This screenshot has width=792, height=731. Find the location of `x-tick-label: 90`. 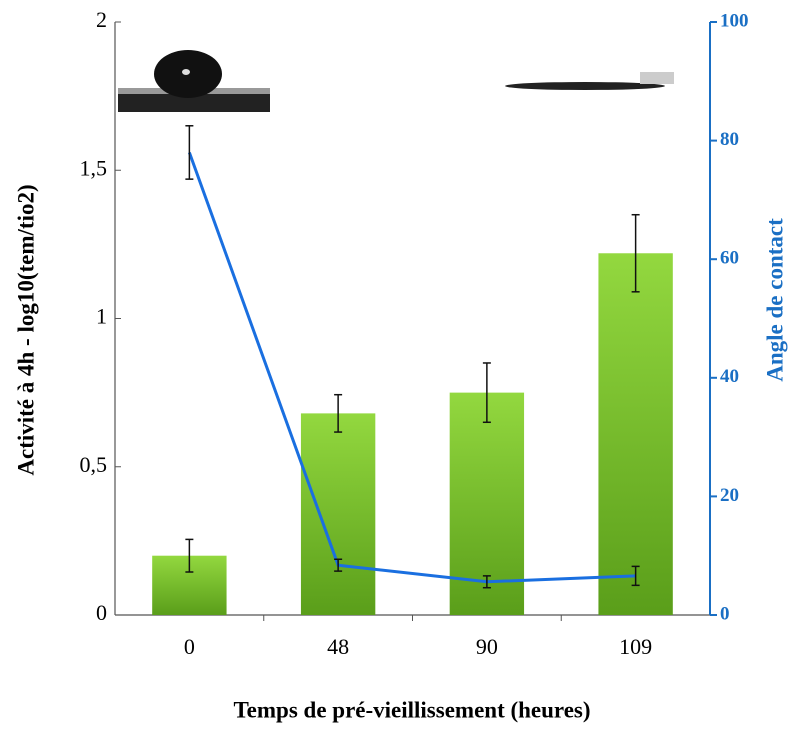

x-tick-label: 90 is located at coordinates (487, 646).